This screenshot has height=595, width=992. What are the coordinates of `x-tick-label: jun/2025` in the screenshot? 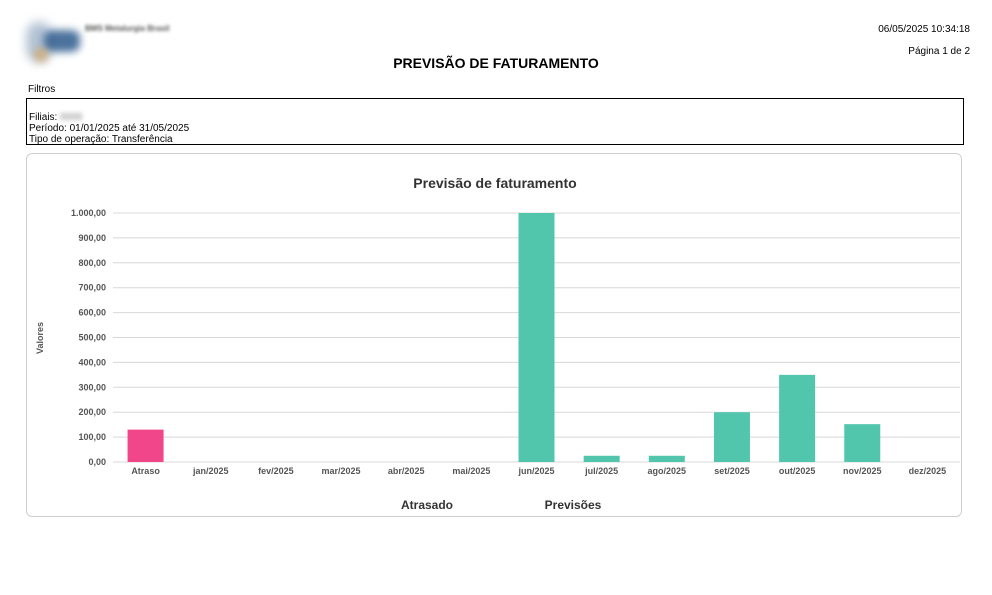 It's located at (535, 471).